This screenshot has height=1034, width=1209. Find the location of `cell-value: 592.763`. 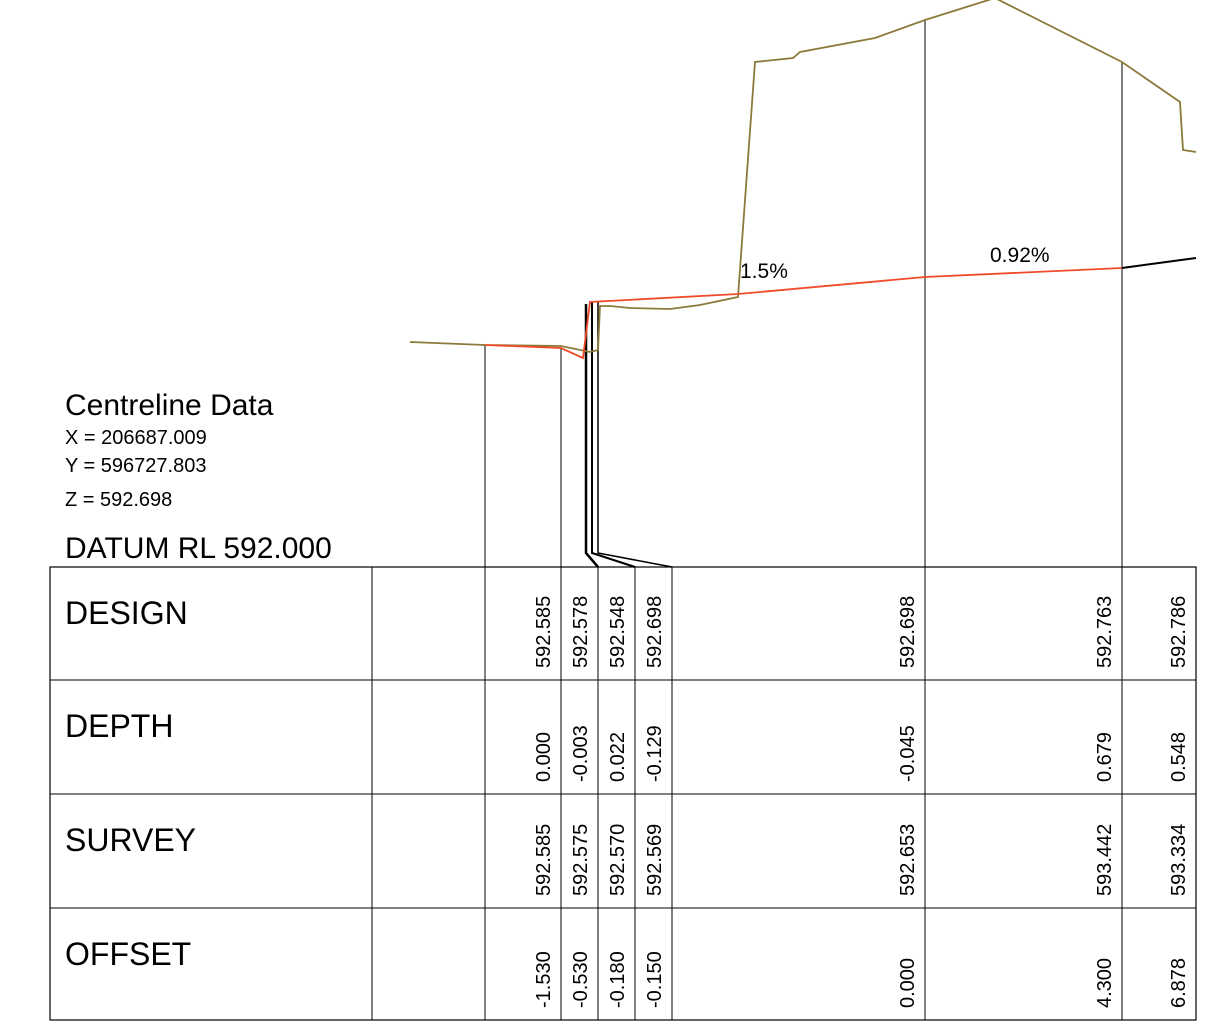

cell-value: 592.763 is located at coordinates (1105, 632).